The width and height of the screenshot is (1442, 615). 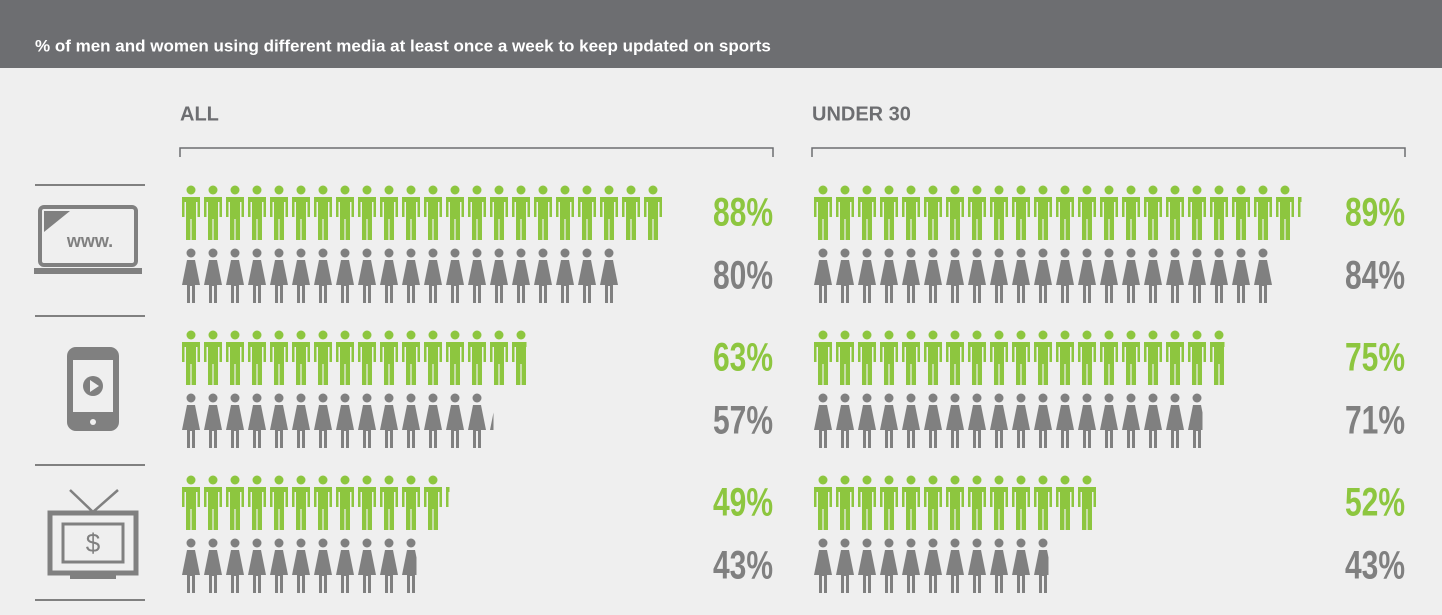 I want to click on laptop-corner, so click(x=57, y=221).